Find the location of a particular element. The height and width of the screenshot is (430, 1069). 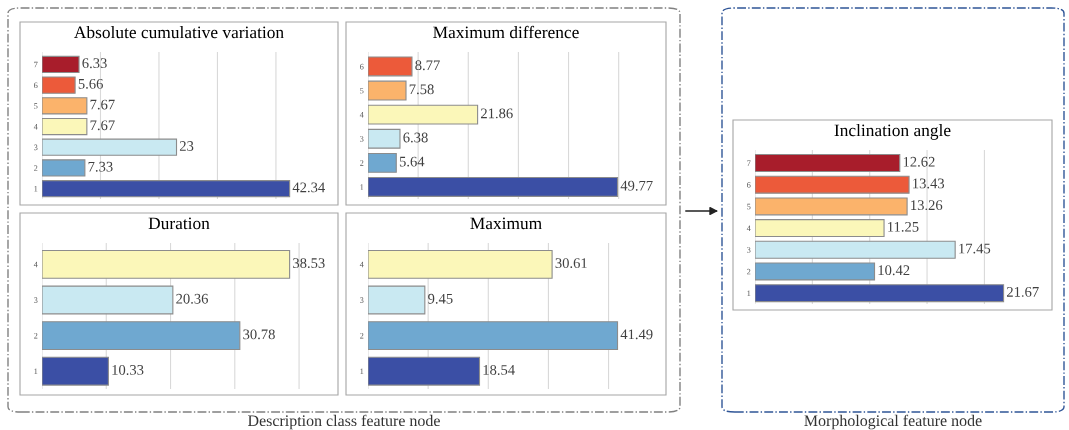

data-label: 30.61 is located at coordinates (571, 263).